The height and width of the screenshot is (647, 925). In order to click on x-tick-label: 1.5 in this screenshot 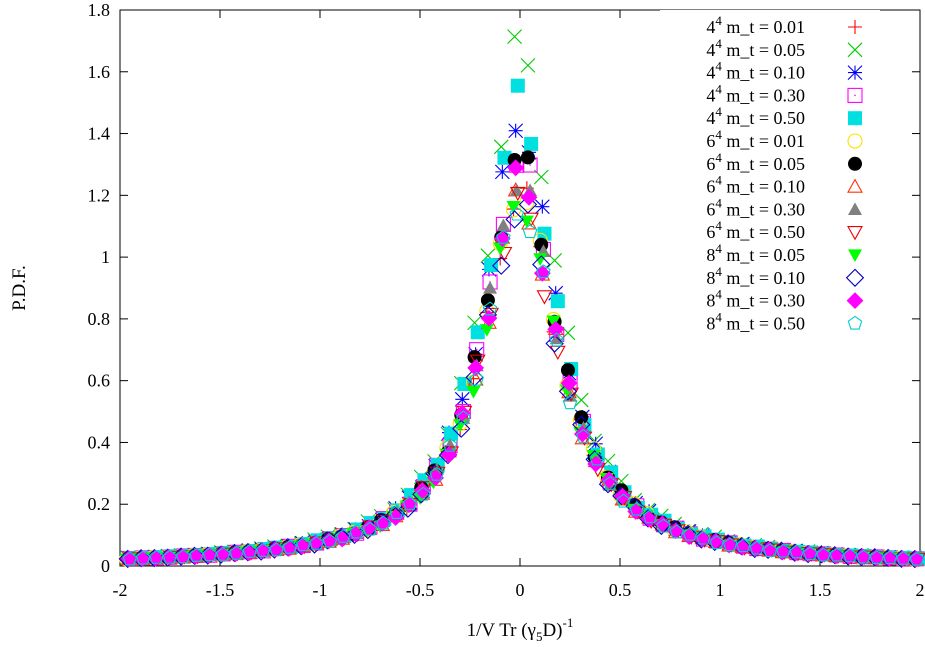, I will do `click(820, 590)`.